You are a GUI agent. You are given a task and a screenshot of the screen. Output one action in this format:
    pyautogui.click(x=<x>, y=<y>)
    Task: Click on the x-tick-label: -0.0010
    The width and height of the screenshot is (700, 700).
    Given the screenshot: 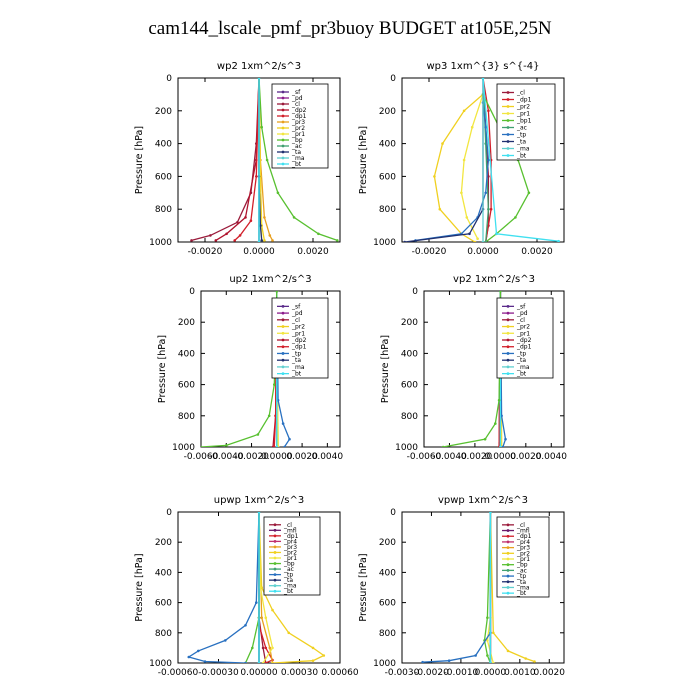 What is the action you would take?
    pyautogui.click(x=461, y=673)
    